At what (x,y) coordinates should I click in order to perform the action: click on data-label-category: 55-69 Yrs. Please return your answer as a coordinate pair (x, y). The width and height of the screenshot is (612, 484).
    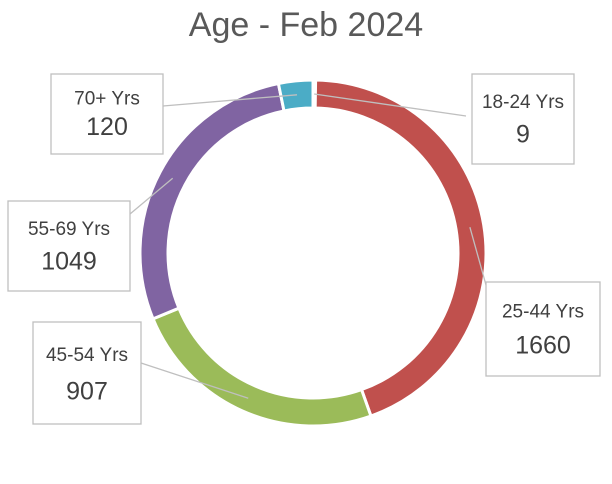
    Looking at the image, I should click on (69, 229).